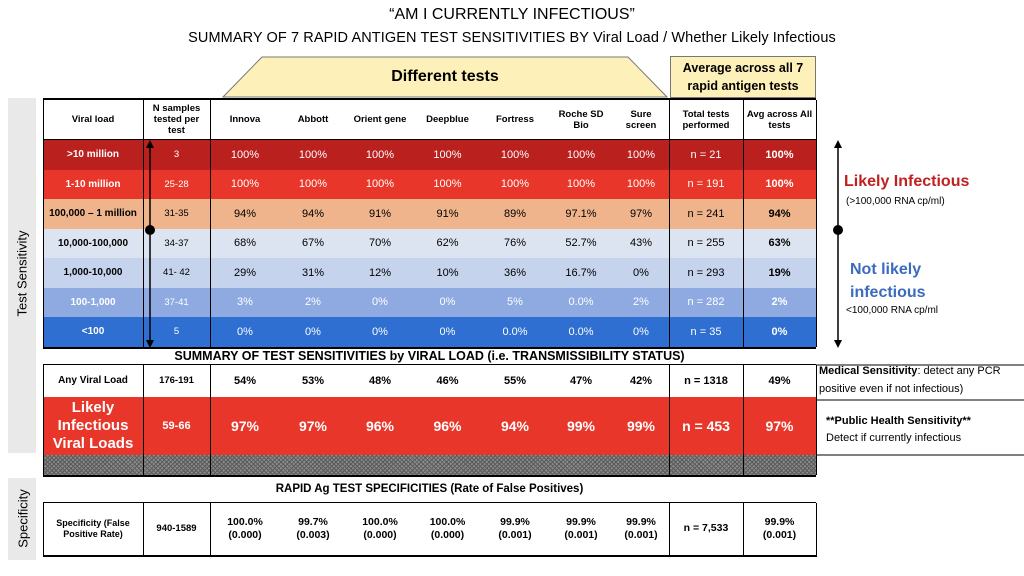  What do you see at coordinates (641, 243) in the screenshot?
I see `sensitivity-cell: 43%` at bounding box center [641, 243].